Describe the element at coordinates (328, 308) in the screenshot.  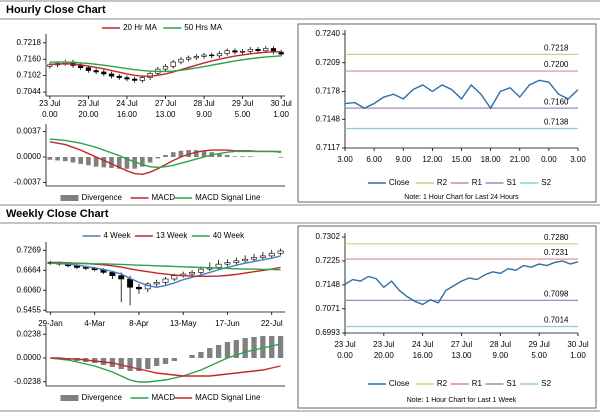
I see `y-tick-label: 0.7071` at that location.